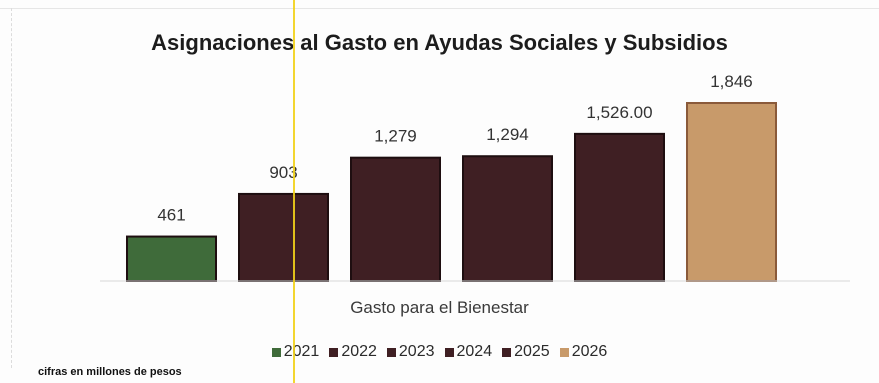 The width and height of the screenshot is (879, 383). I want to click on legend-label: 2024, so click(474, 351).